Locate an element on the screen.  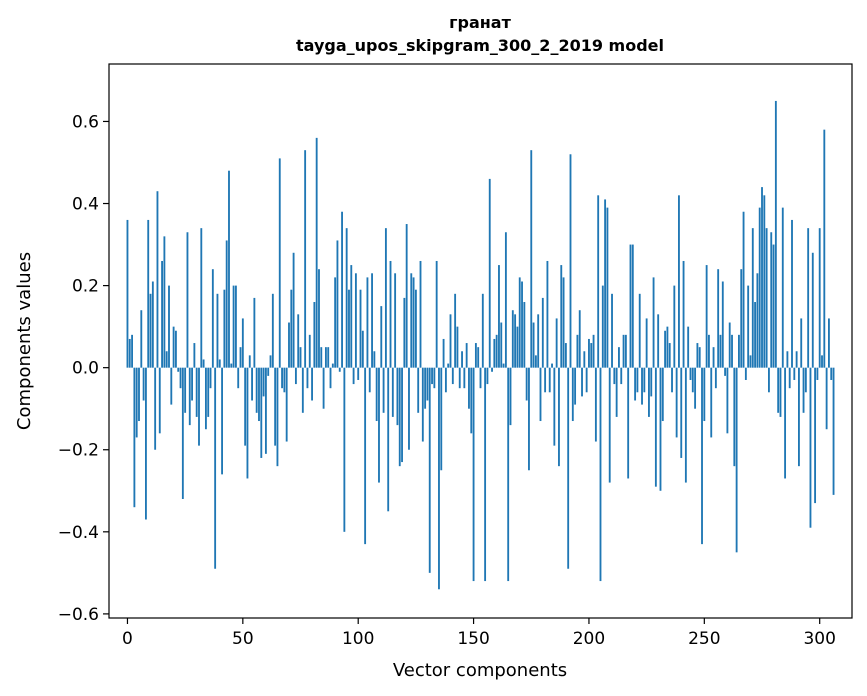
chart-title: гранат is located at coordinates (480, 22).